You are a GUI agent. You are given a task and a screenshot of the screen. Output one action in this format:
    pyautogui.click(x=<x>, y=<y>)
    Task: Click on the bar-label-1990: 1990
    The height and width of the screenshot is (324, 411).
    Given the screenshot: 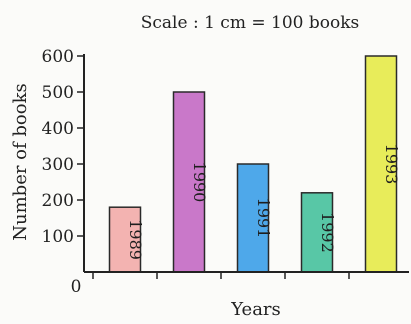 What is the action you would take?
    pyautogui.click(x=199, y=182)
    